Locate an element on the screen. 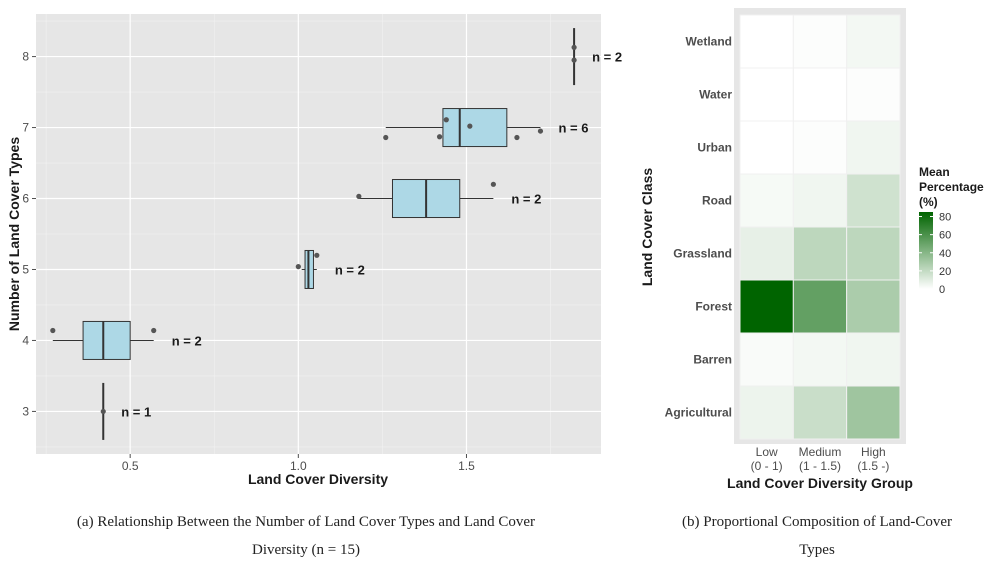  heatmap-row-label: Road is located at coordinates (717, 201).